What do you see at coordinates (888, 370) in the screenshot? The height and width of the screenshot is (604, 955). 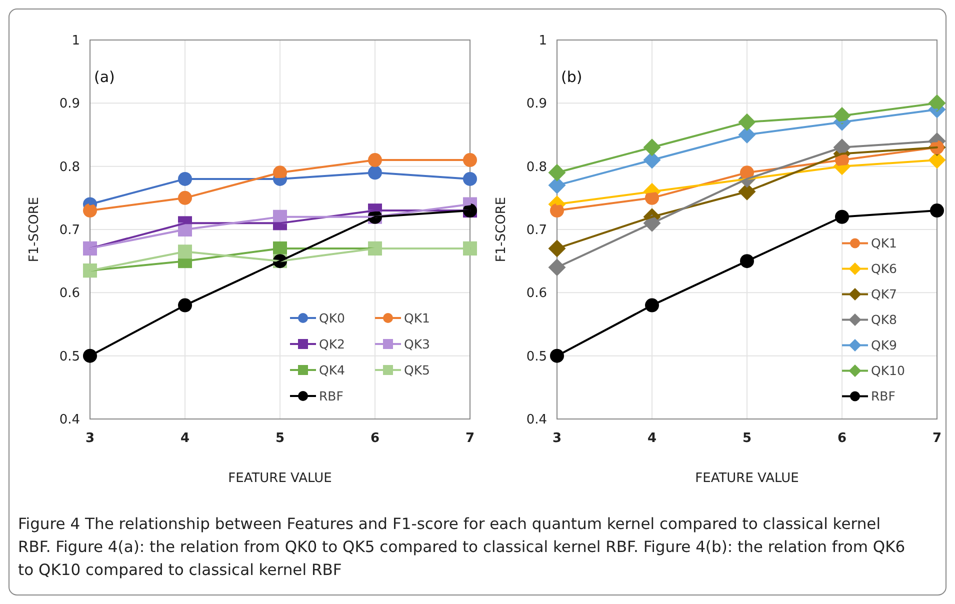 I see `legend-label: QK10` at bounding box center [888, 370].